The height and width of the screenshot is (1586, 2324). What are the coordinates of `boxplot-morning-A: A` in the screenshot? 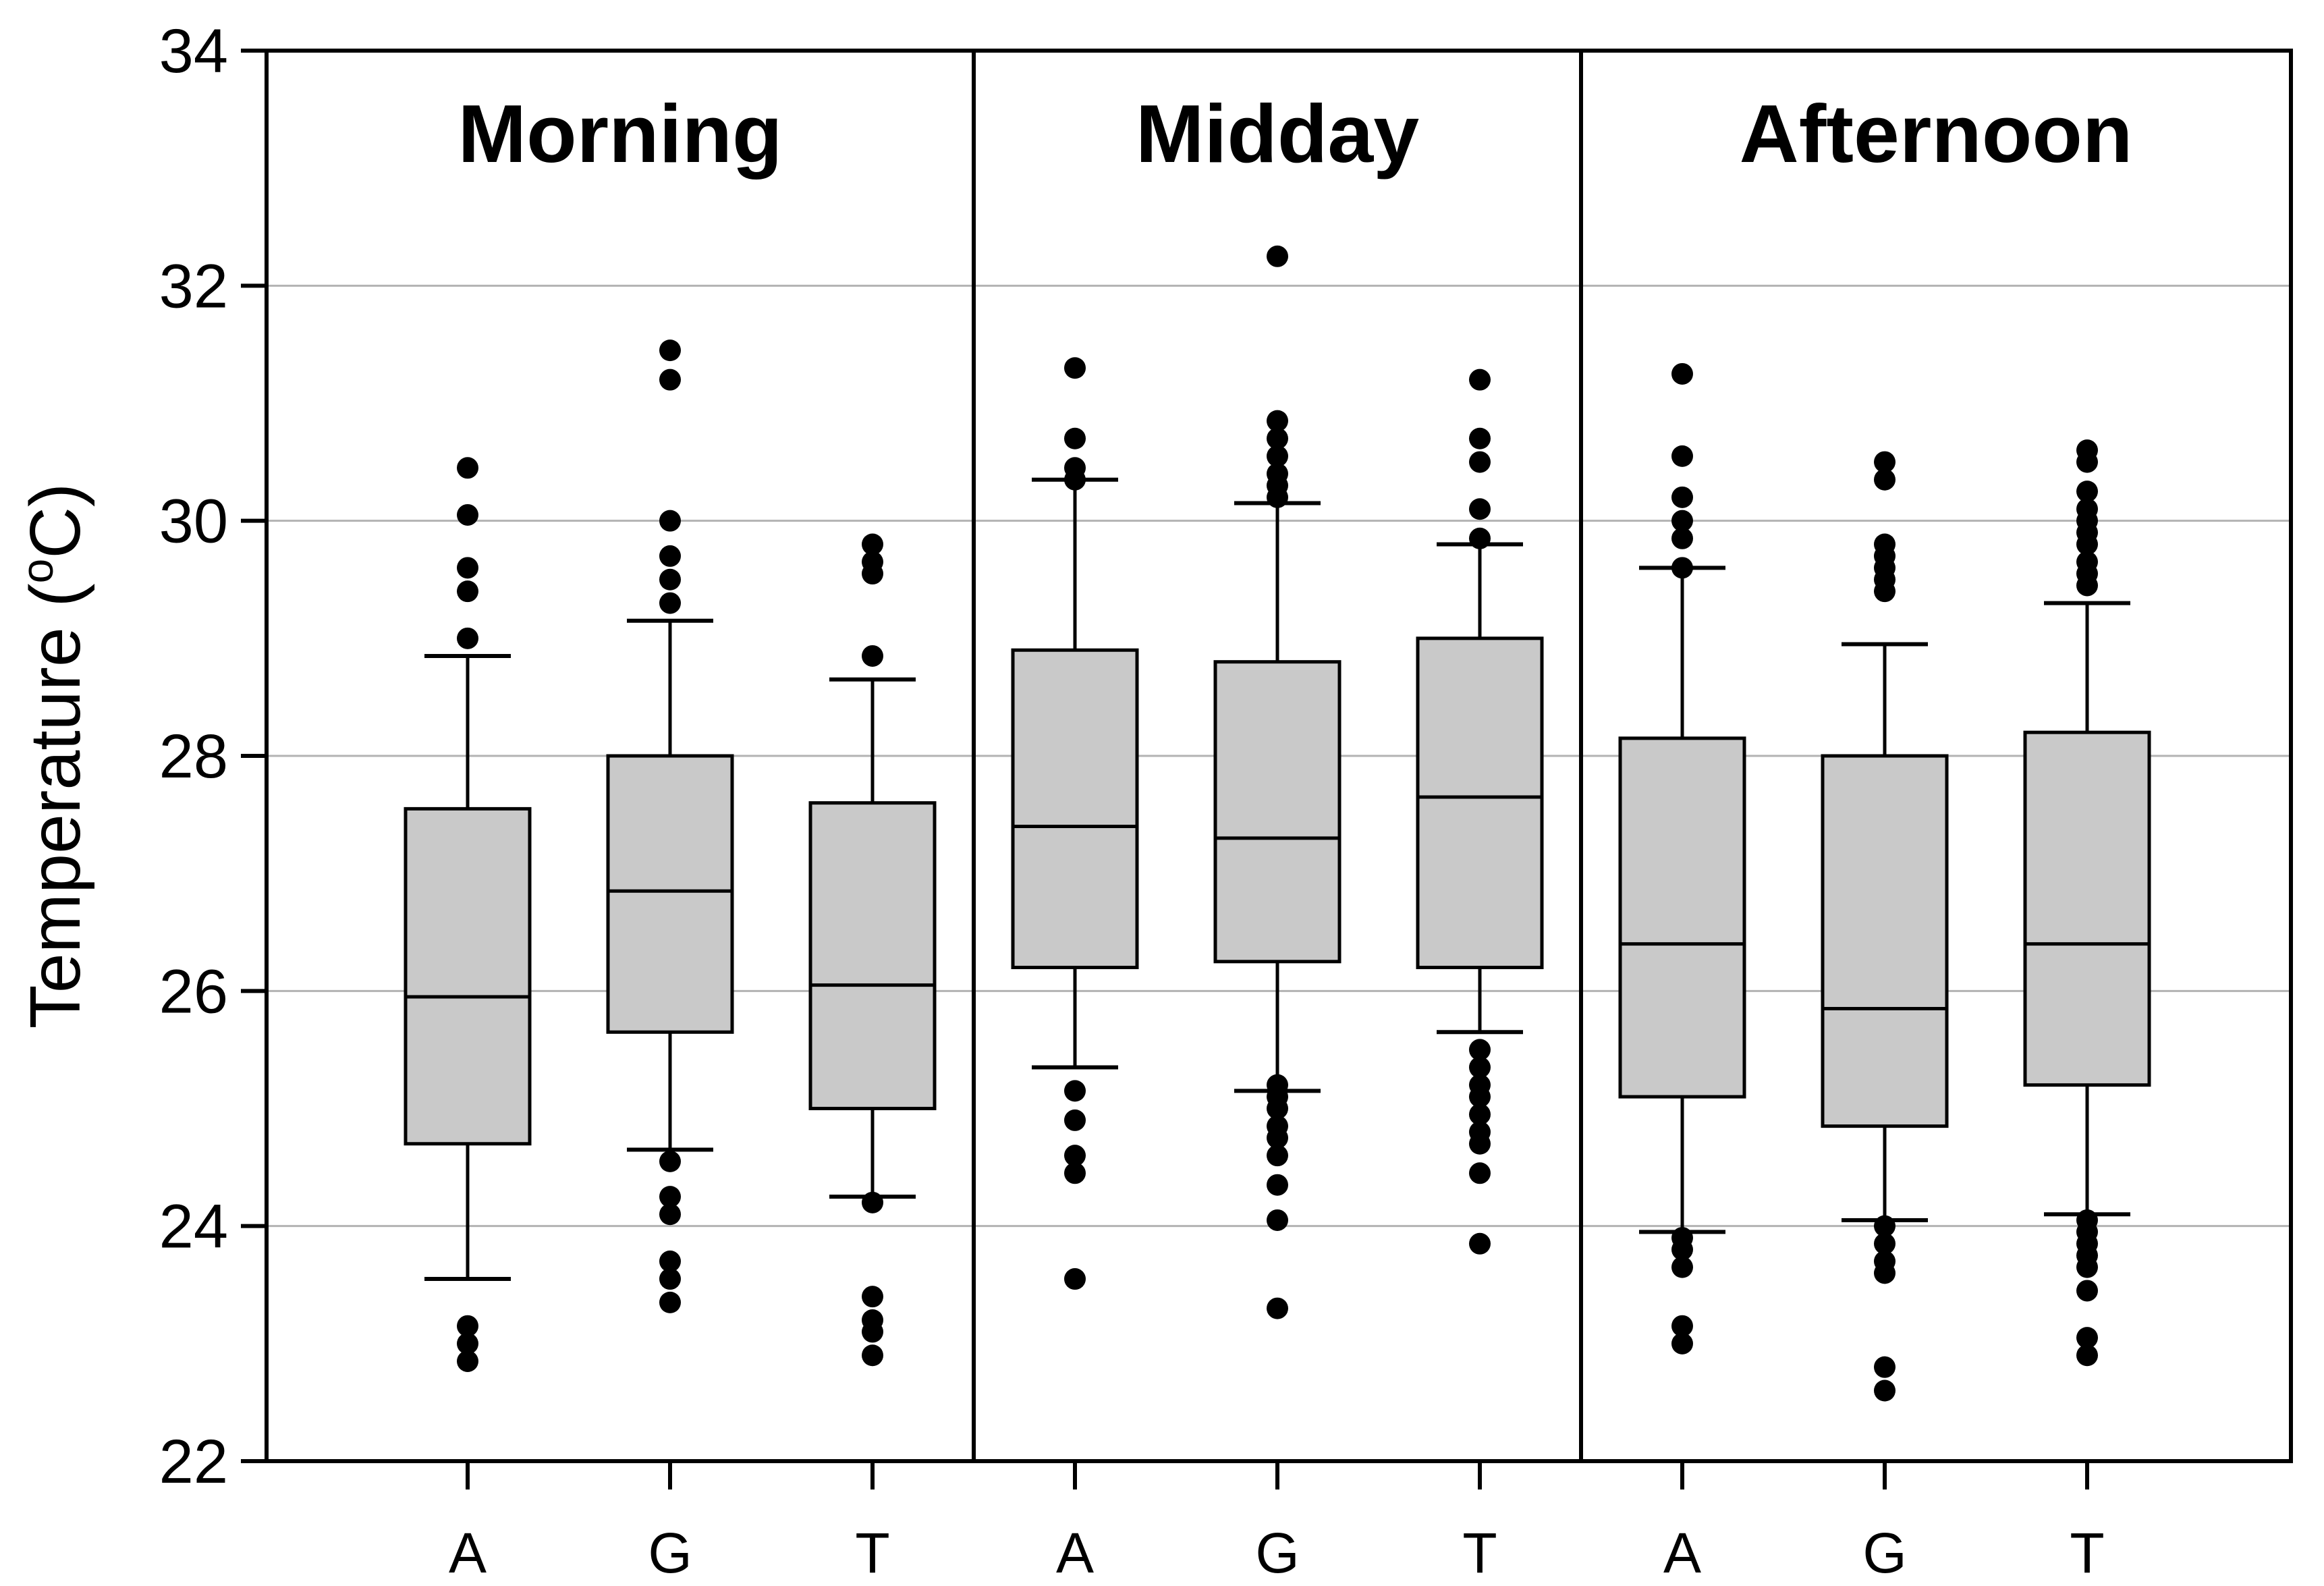 It's located at (468, 1021).